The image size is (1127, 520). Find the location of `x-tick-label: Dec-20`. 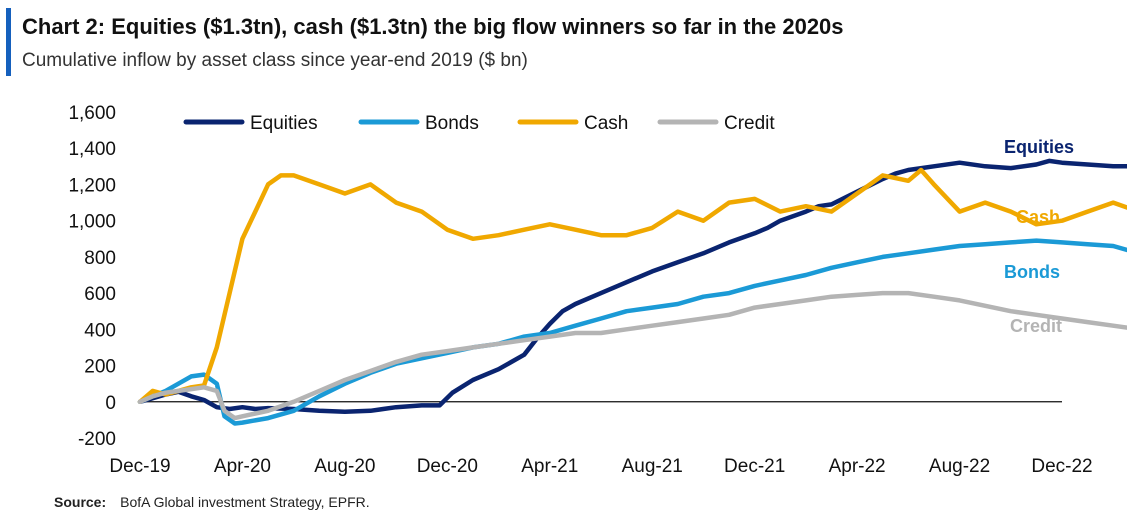

x-tick-label: Dec-20 is located at coordinates (447, 466).